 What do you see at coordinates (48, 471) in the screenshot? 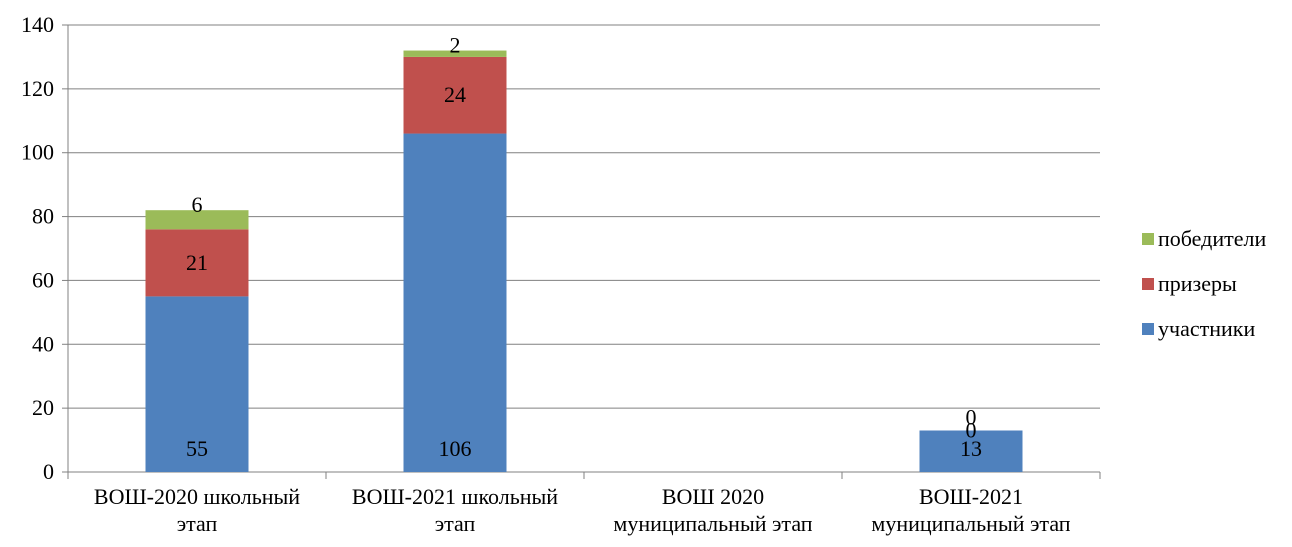
I see `y-tick-label: 0` at bounding box center [48, 471].